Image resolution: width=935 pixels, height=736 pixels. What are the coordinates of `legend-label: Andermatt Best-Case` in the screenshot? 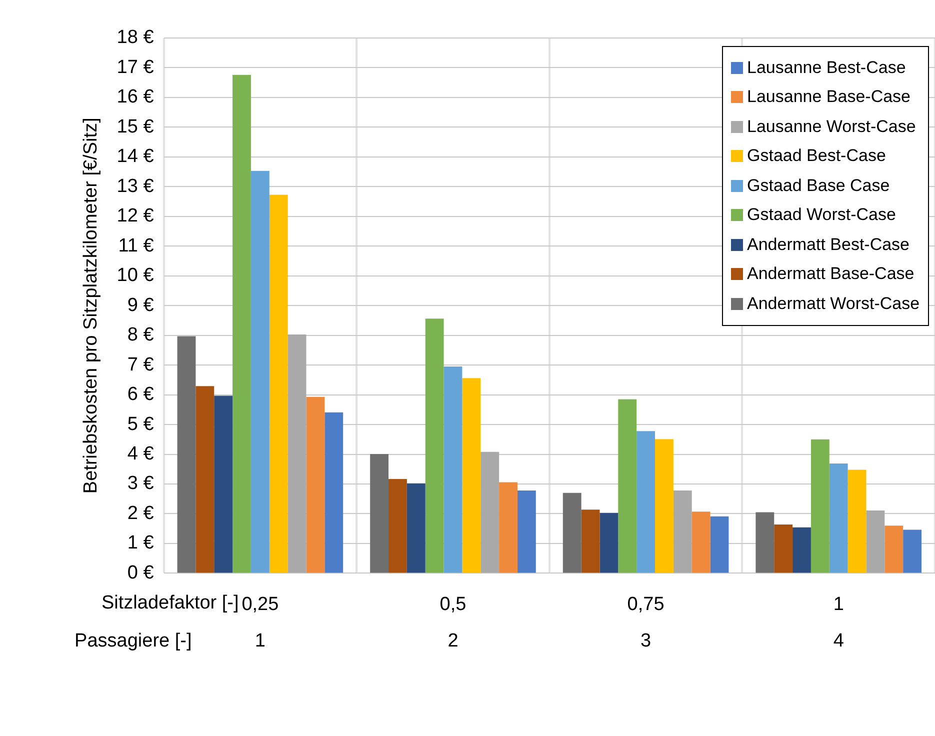 It's located at (828, 244).